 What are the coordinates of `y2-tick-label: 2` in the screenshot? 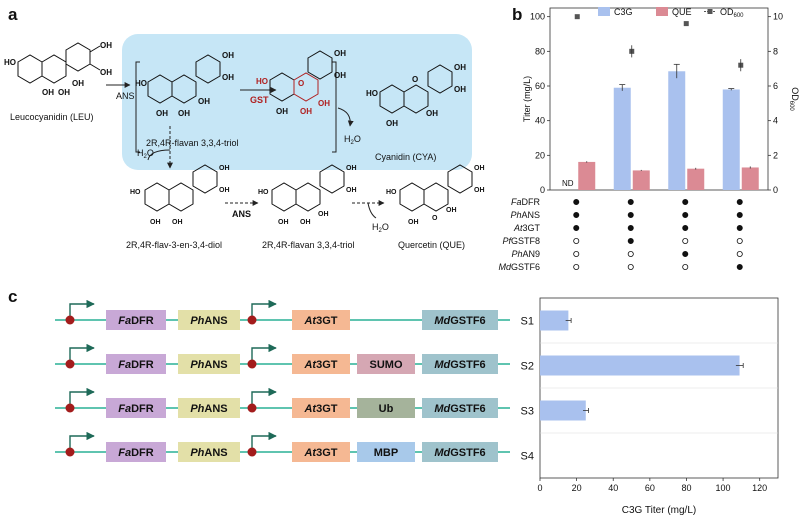 It's located at (775, 155).